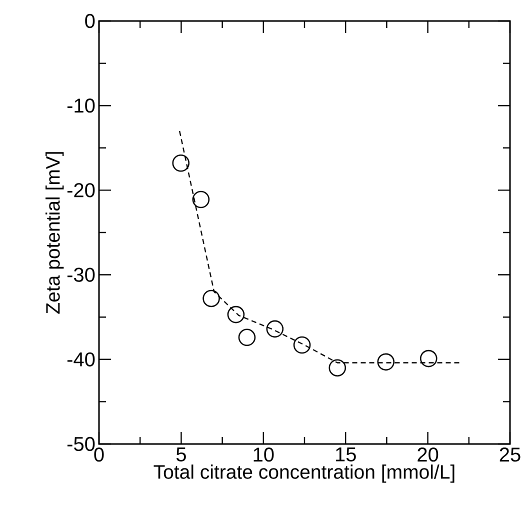  Describe the element at coordinates (510, 455) in the screenshot. I see `x-tick-label: 25` at that location.